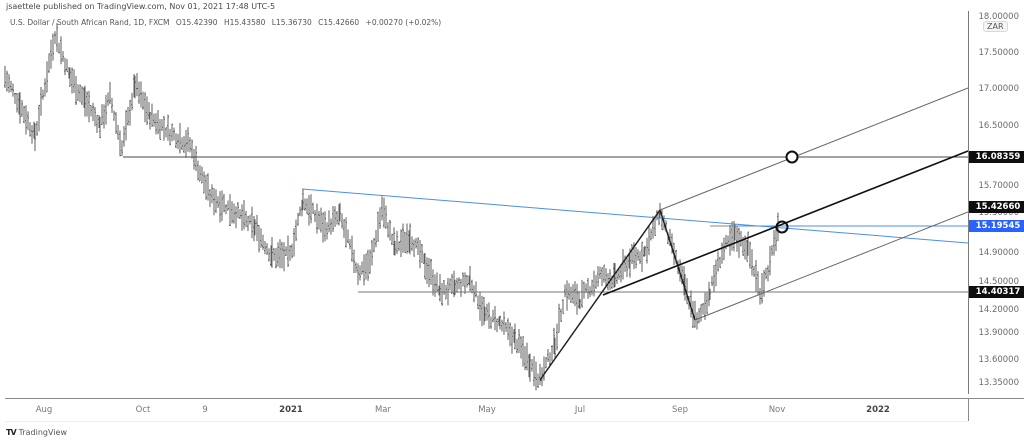  I want to click on price-tick: 17.50000, so click(998, 53).